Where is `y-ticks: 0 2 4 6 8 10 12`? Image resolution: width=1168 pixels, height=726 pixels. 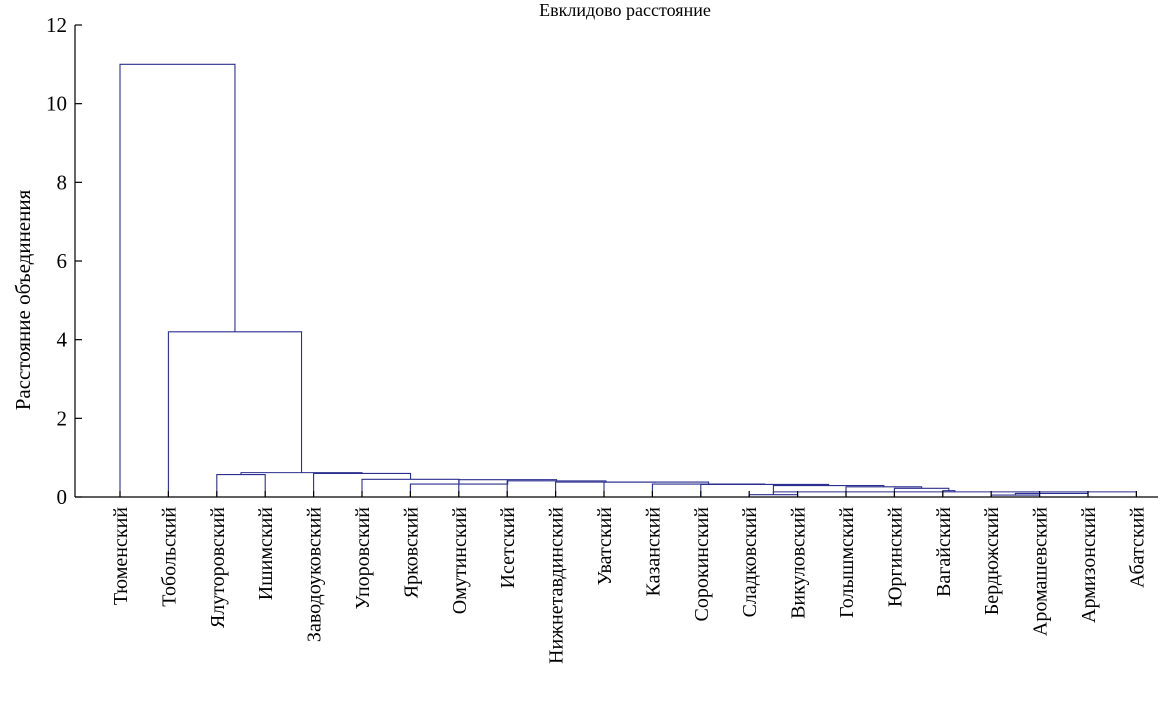
y-ticks: 0 2 4 6 8 10 12 is located at coordinates (64, 261).